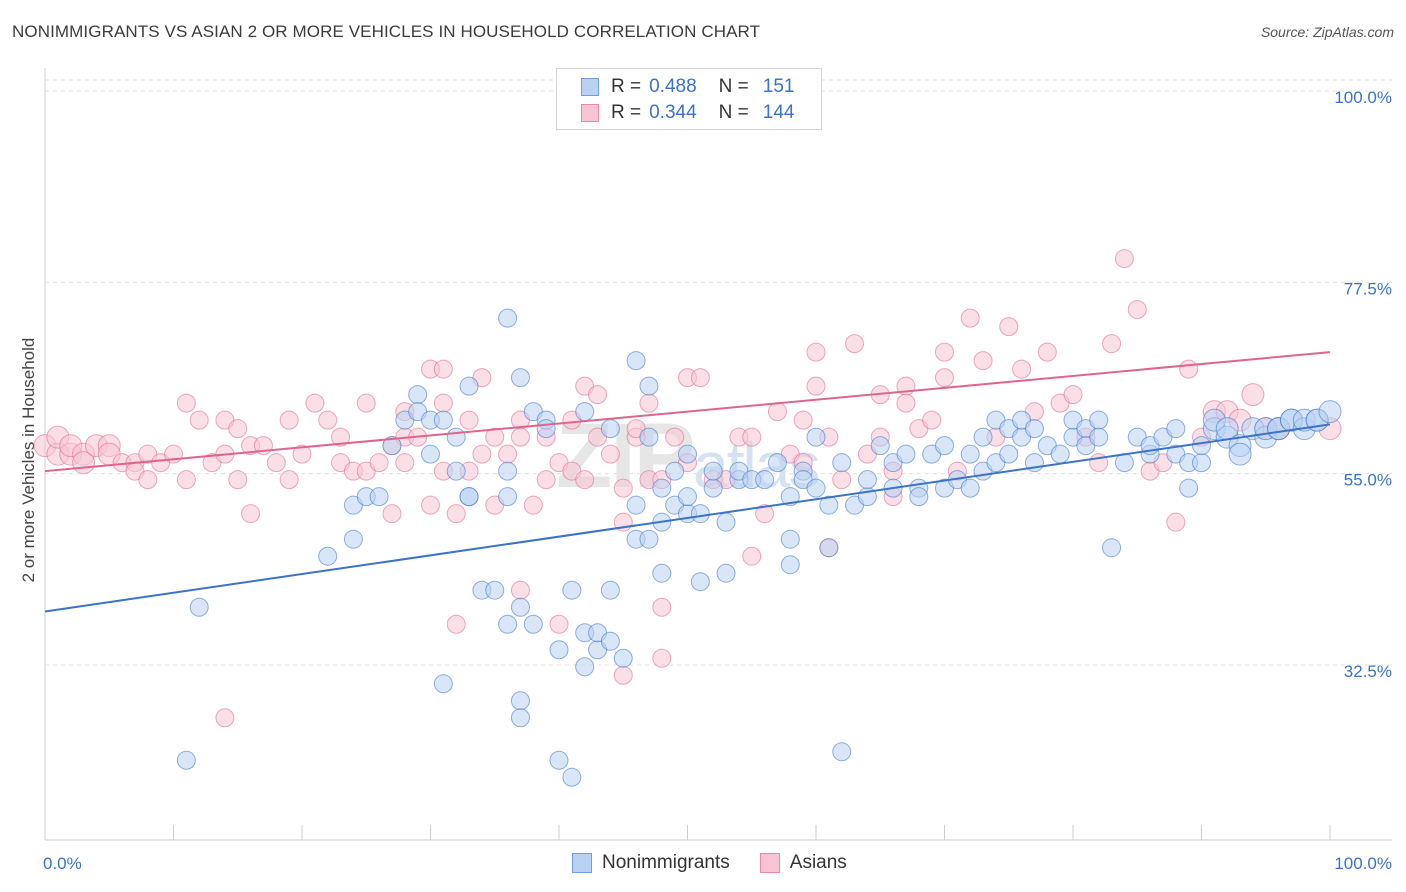  I want to click on legend-item-nonimmigrants: Nonimmigrants, so click(651, 863).